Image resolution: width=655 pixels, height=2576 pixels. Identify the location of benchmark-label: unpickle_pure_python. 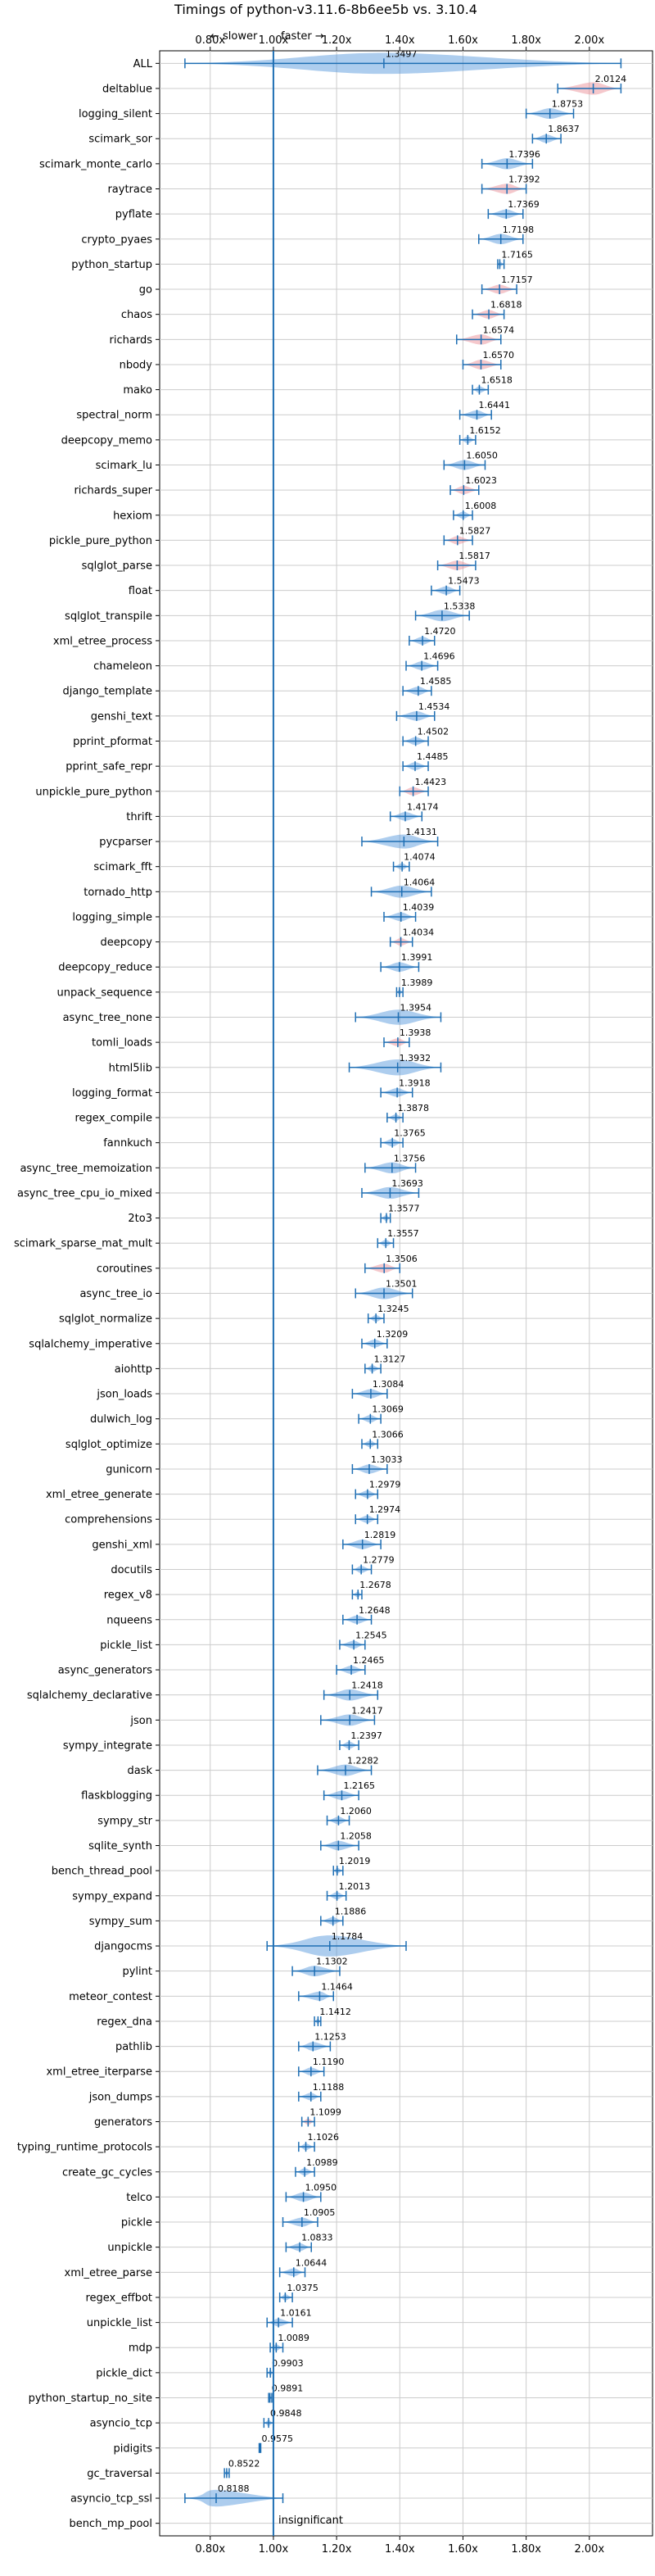
(93, 792).